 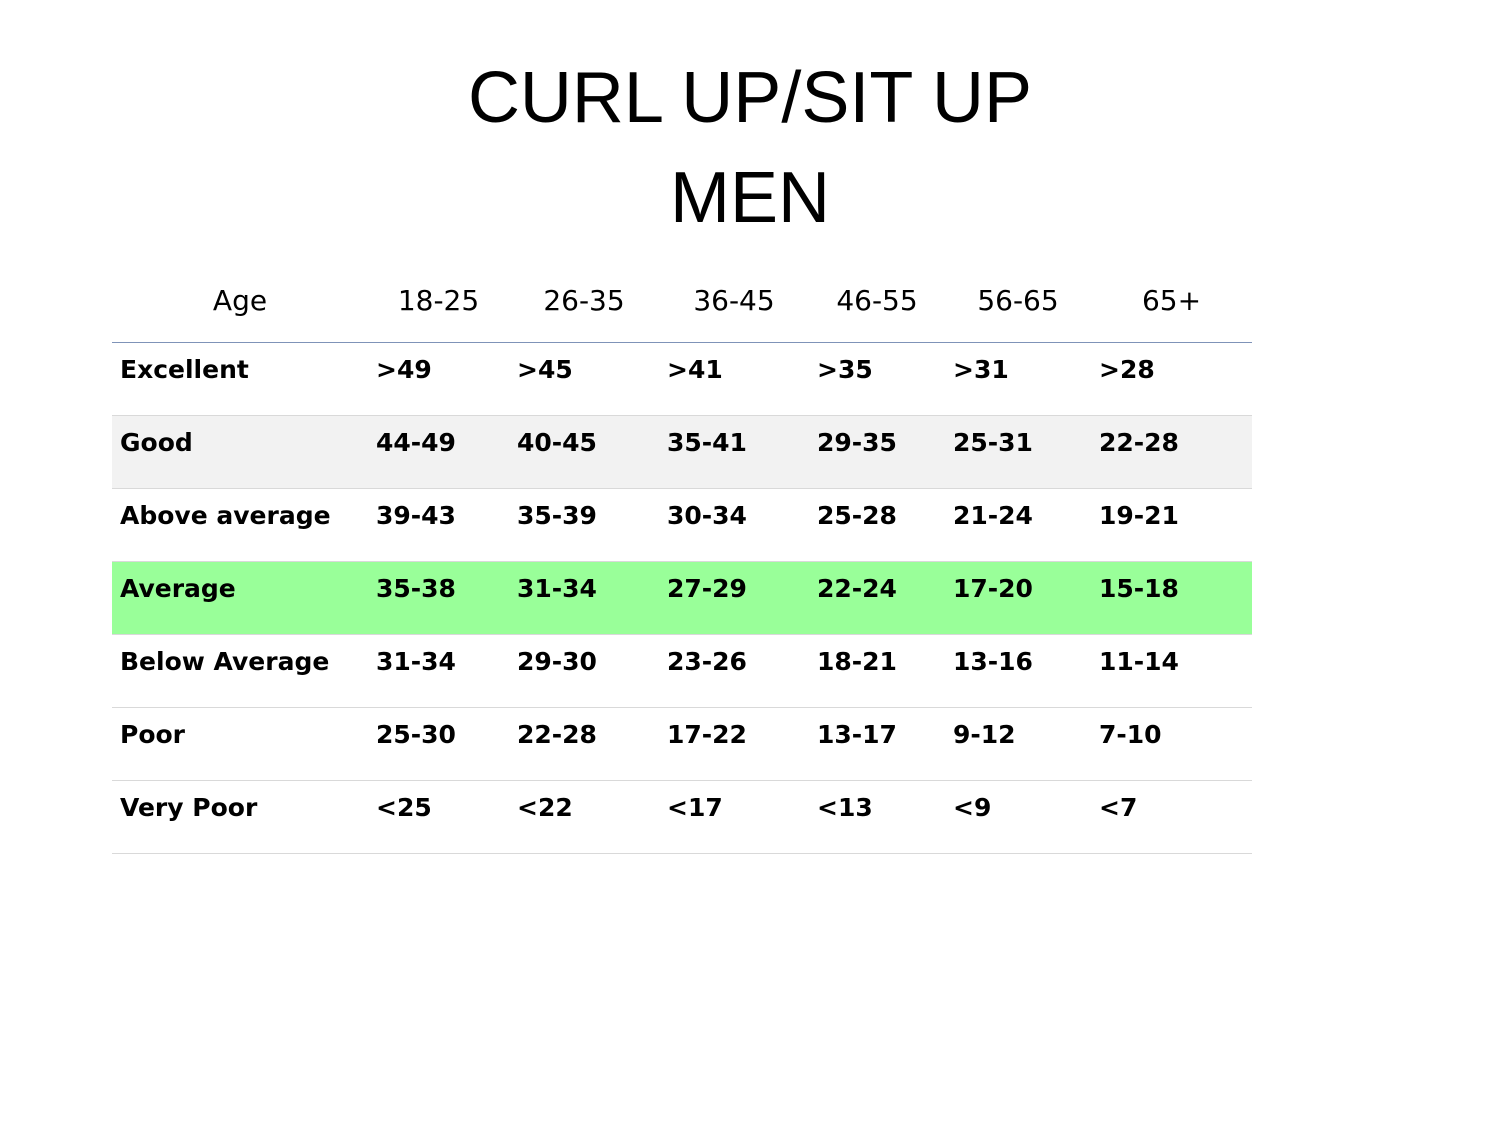 I want to click on table-cell: 7-10, so click(x=1171, y=744).